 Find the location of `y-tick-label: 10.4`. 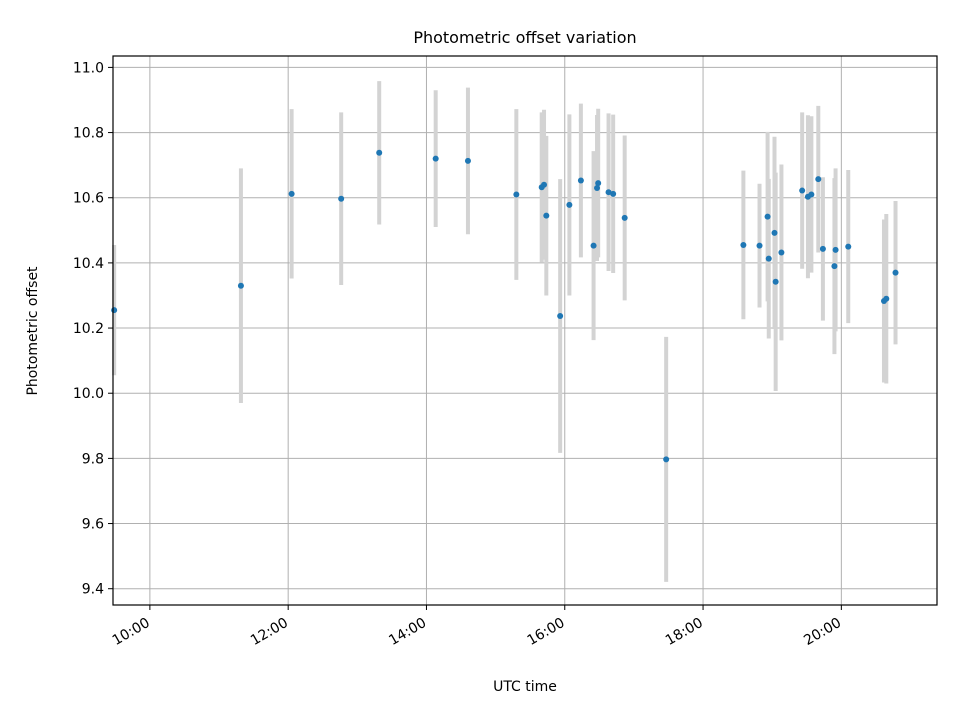

y-tick-label: 10.4 is located at coordinates (88, 264).